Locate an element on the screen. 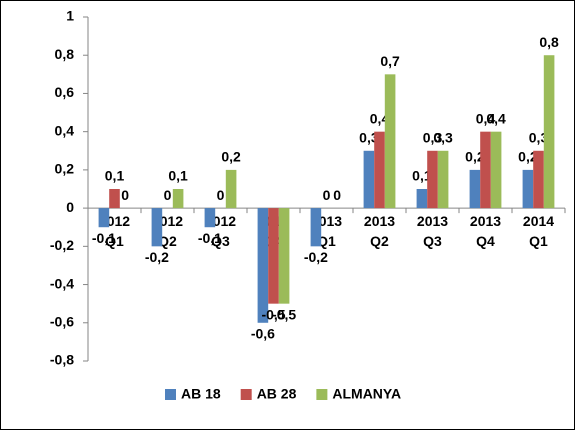  value-label: 0,7 is located at coordinates (390, 61).